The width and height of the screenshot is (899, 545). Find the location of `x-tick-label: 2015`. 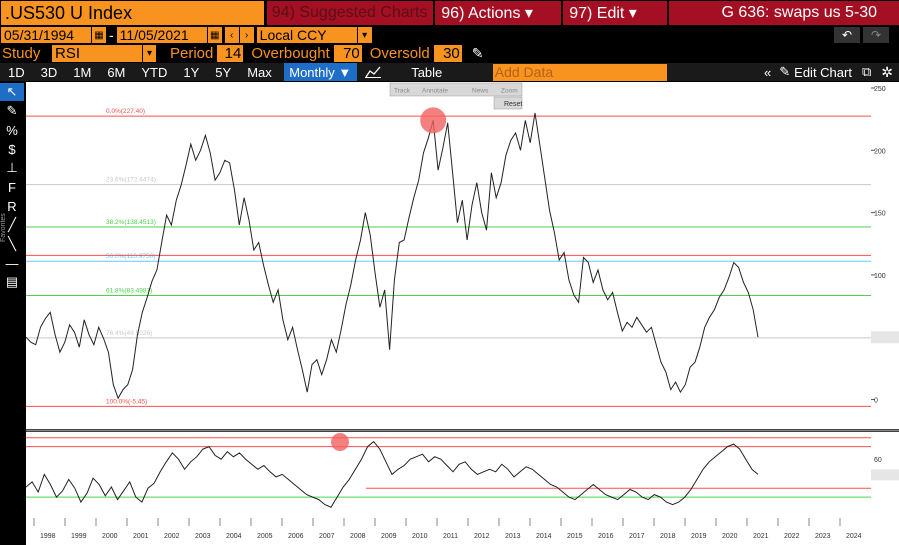

x-tick-label: 2015 is located at coordinates (575, 536).